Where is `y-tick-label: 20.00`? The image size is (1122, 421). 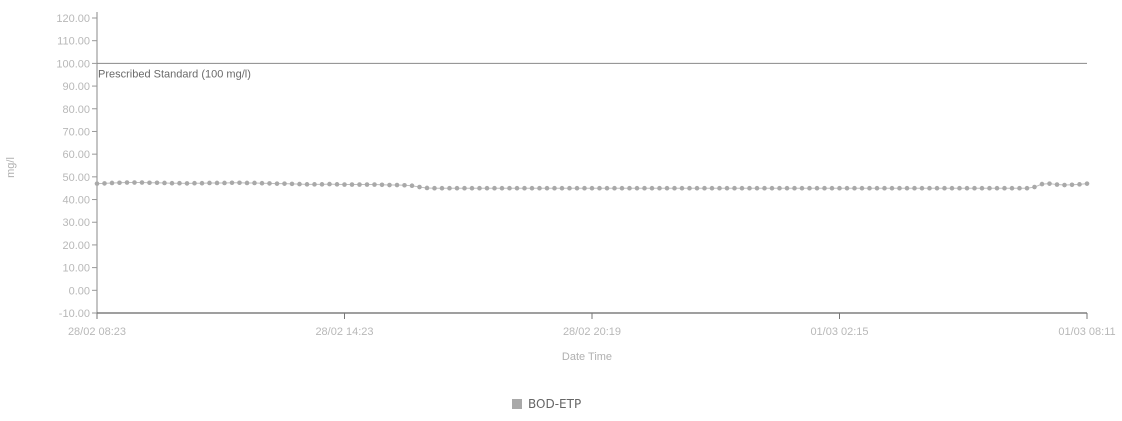 y-tick-label: 20.00 is located at coordinates (76, 246).